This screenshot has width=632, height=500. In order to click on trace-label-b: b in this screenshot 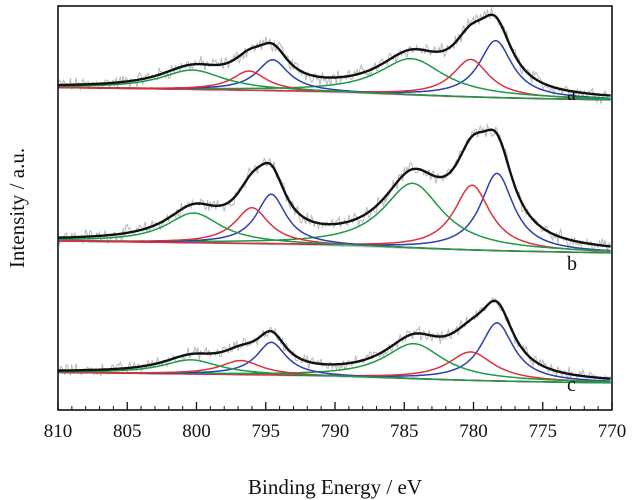, I will do `click(572, 264)`.